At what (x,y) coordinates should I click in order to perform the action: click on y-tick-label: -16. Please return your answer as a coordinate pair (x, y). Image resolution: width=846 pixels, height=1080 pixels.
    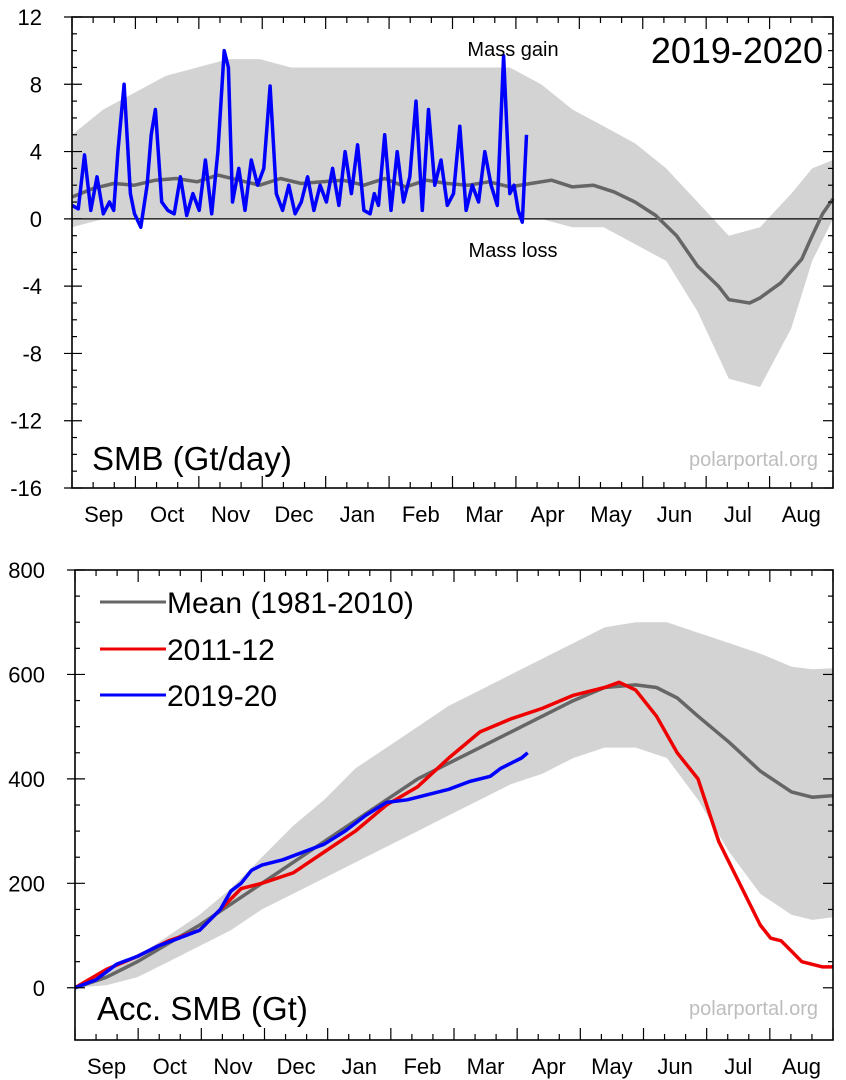
    Looking at the image, I should click on (26, 488).